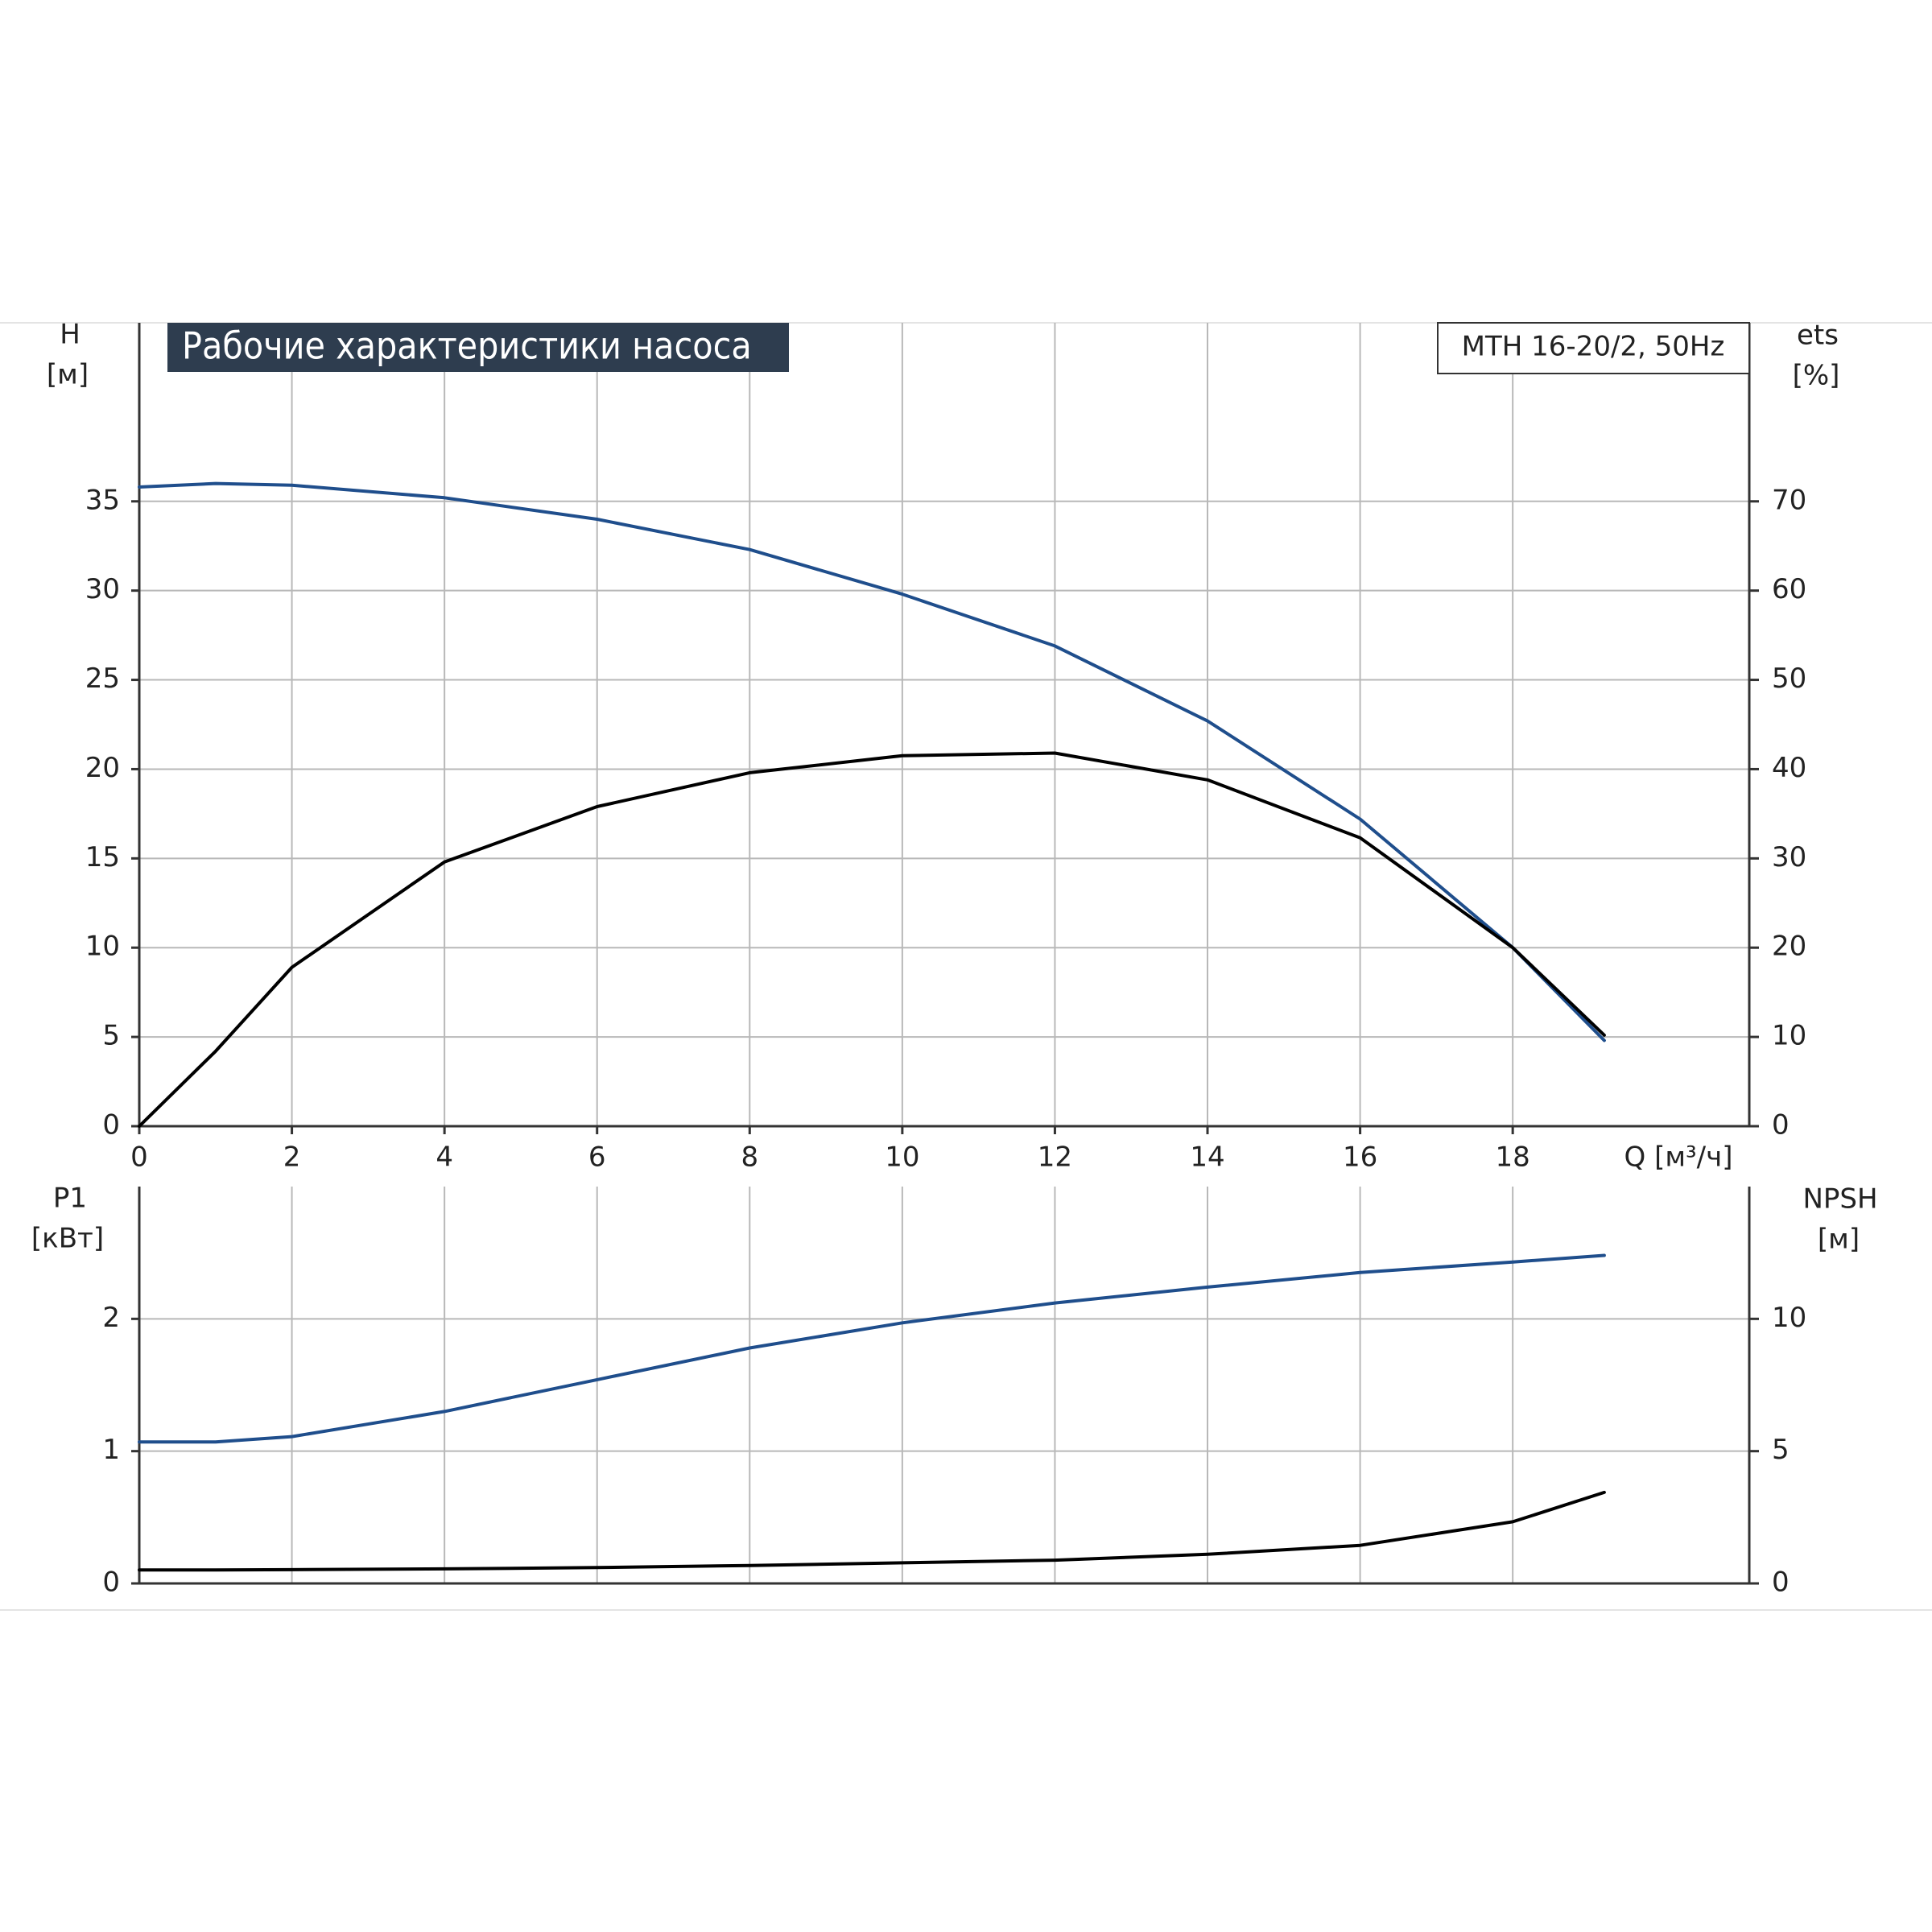  Describe the element at coordinates (111, 1318) in the screenshot. I see `y-tick-label: 2` at that location.